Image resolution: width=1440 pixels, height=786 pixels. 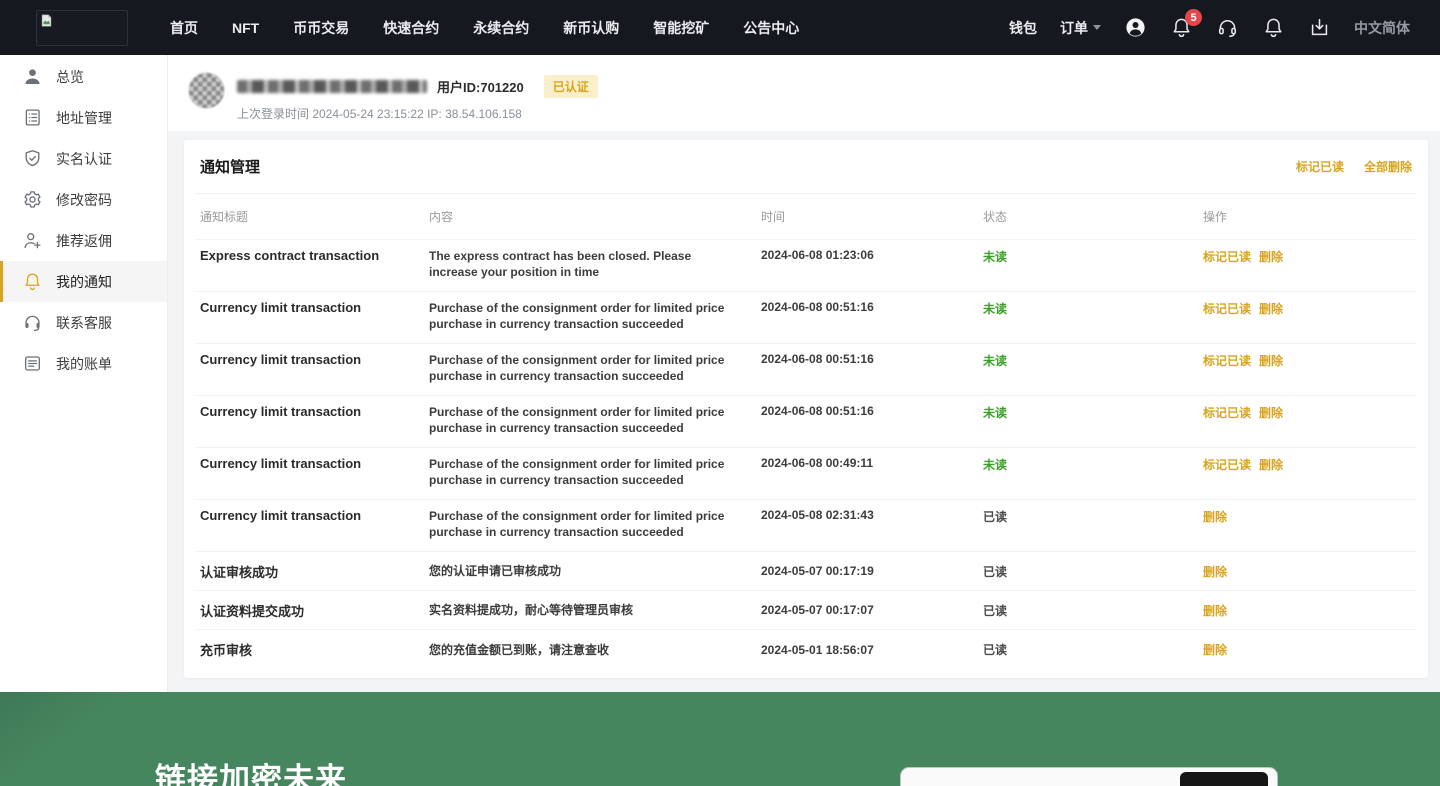 What do you see at coordinates (1319, 27) in the screenshot?
I see `download-app-icon` at bounding box center [1319, 27].